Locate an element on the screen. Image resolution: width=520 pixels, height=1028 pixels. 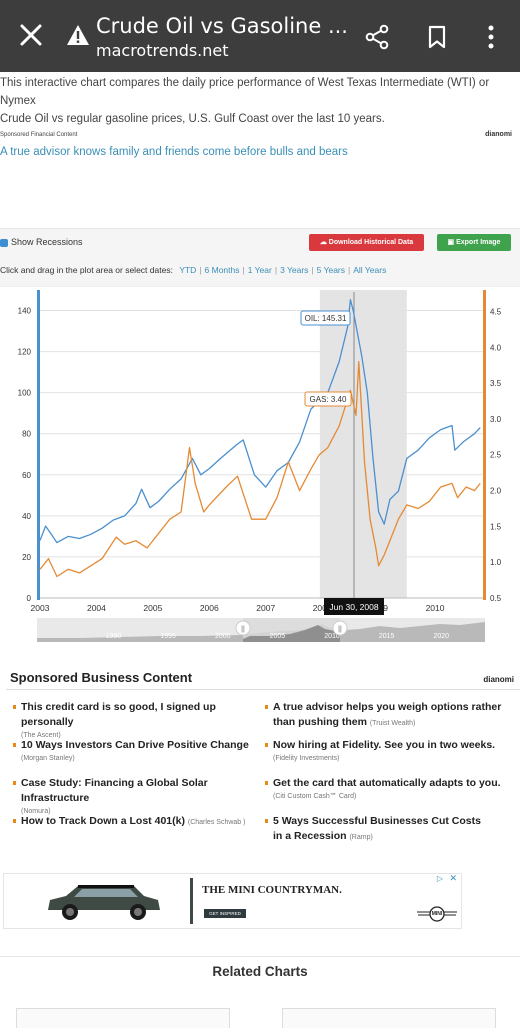
date-tooltip: Jun 30, 2008 is located at coordinates (354, 606).